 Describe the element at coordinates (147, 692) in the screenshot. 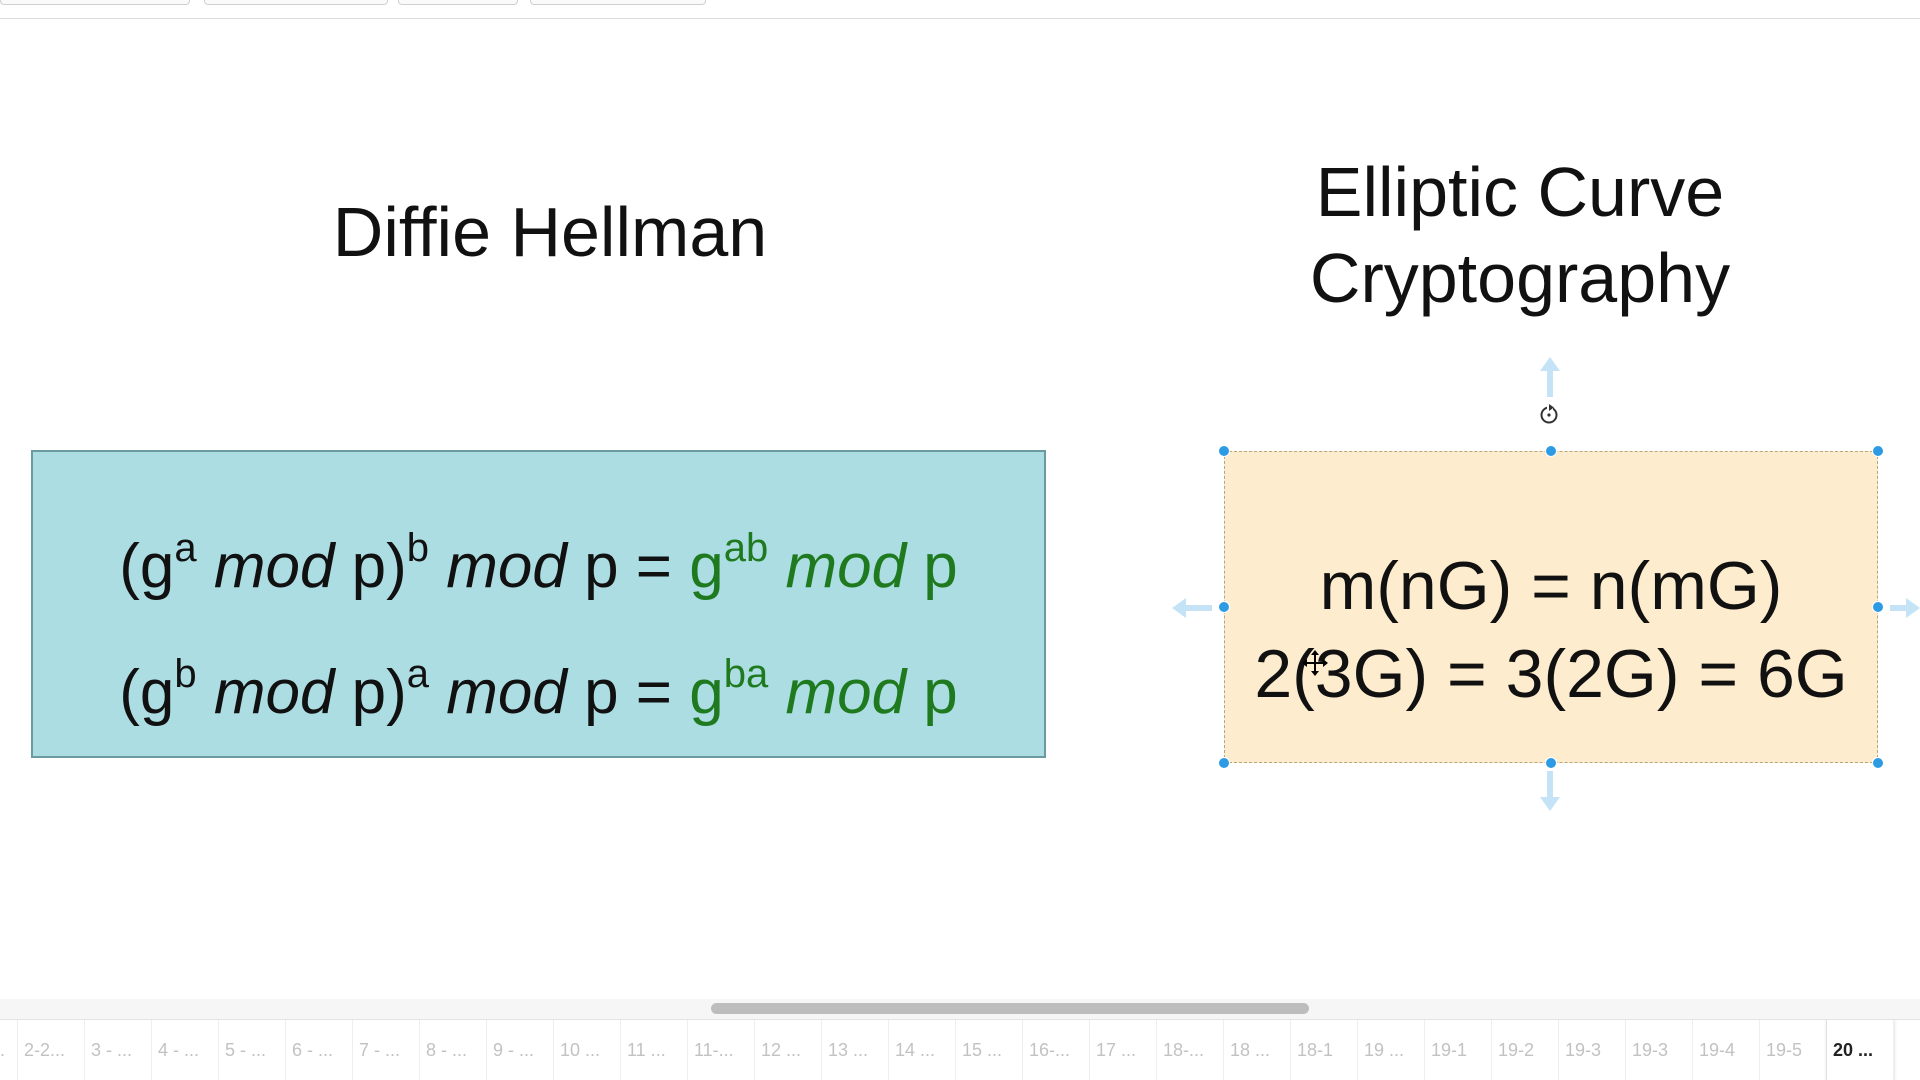

I see `dh-l2-open: (g` at that location.